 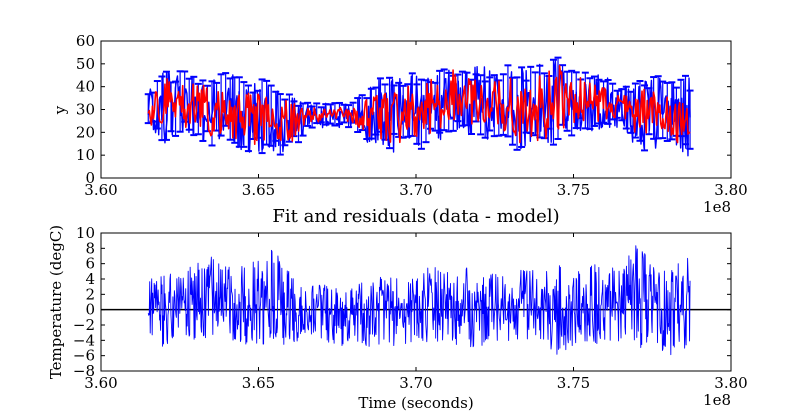 I want to click on top-y-axis-label: y, so click(x=60, y=110).